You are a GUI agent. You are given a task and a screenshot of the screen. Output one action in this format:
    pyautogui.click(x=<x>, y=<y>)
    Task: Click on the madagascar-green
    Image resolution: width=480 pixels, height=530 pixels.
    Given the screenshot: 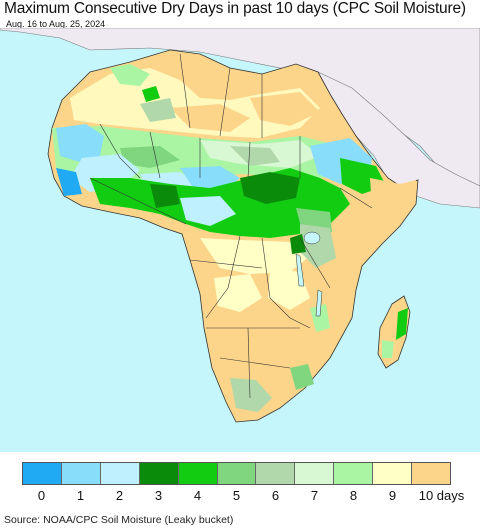 What is the action you would take?
    pyautogui.click(x=402, y=324)
    